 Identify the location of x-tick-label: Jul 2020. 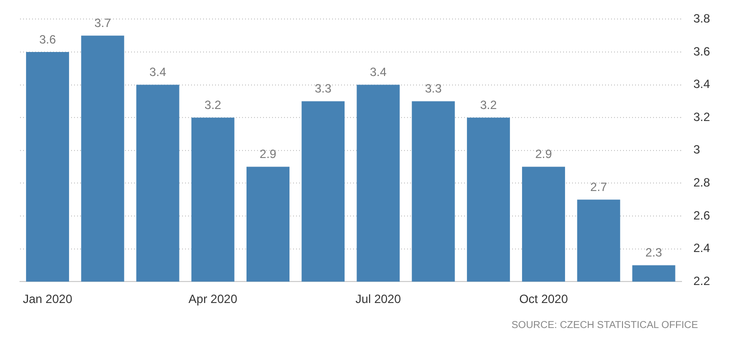
(379, 299).